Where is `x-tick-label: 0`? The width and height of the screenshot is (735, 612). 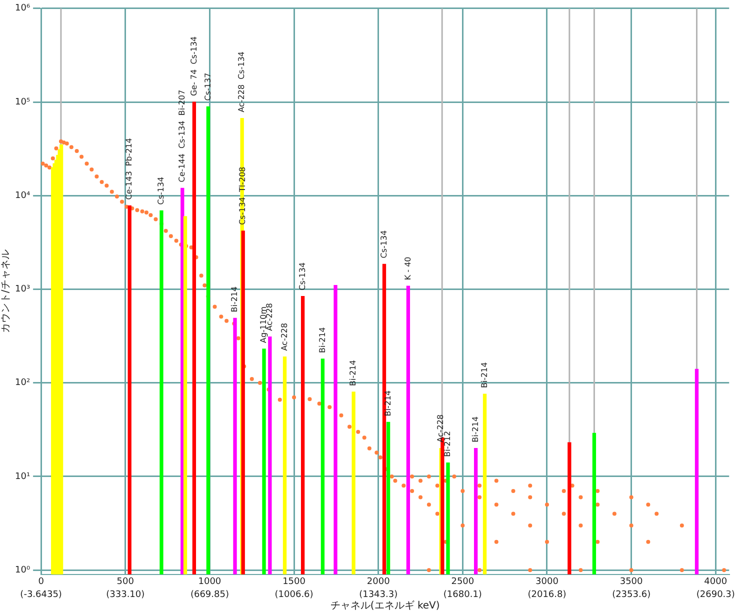
x-tick-label: 0 is located at coordinates (41, 582).